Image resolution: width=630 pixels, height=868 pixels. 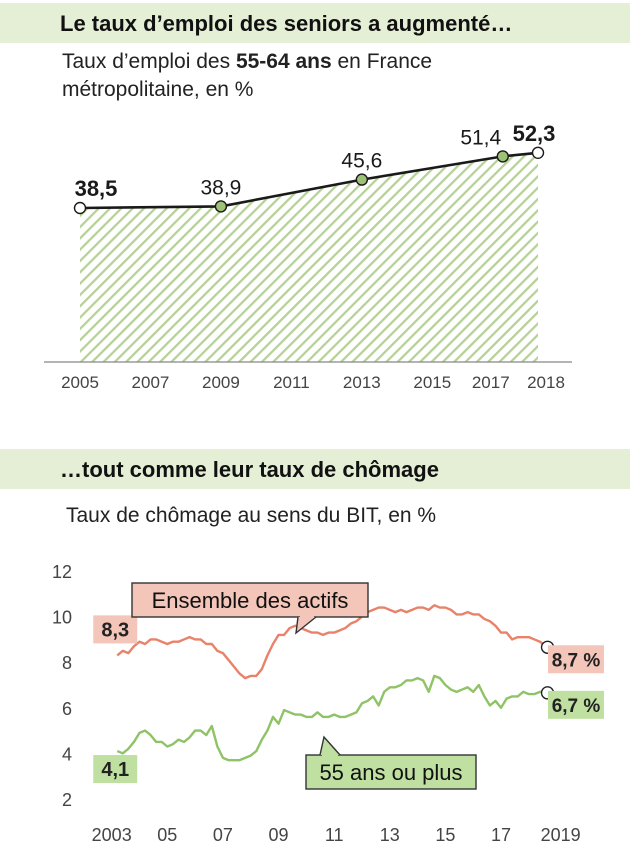 I want to click on unemployment-x-tick-17: 17, so click(x=501, y=835).